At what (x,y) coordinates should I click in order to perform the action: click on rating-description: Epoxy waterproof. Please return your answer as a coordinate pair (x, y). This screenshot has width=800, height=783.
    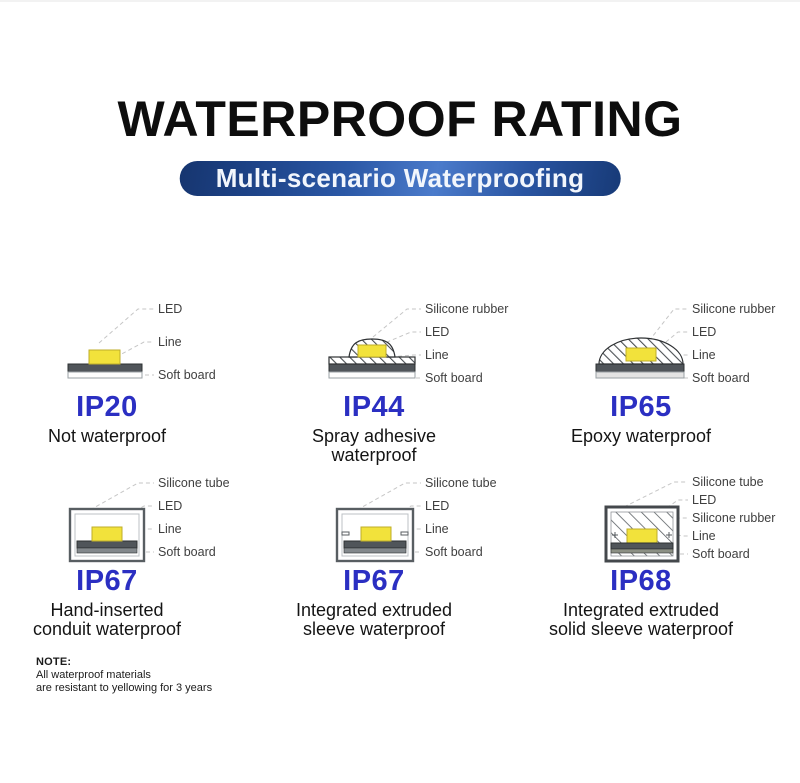
    Looking at the image, I should click on (641, 436).